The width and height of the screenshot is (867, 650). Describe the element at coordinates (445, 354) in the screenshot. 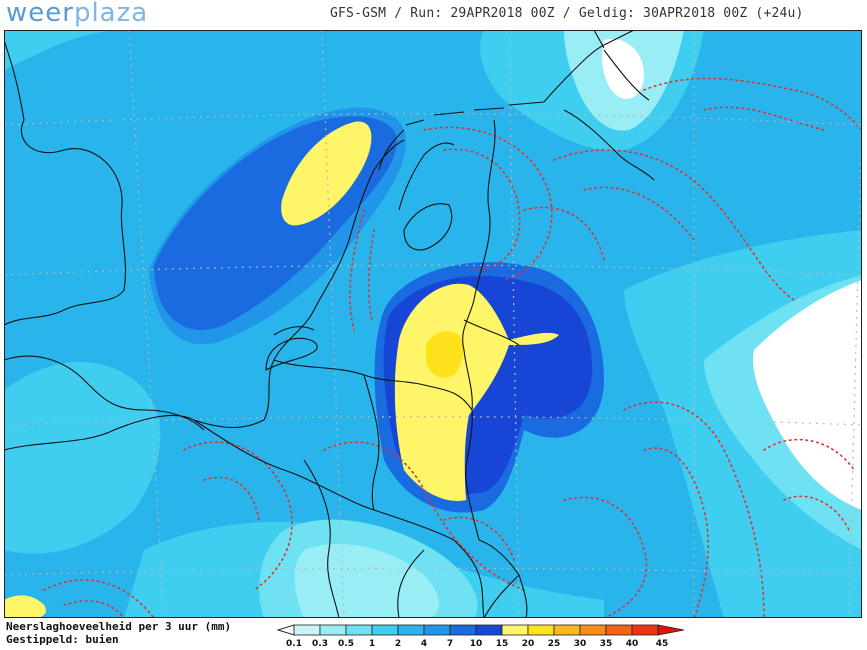

I see `precip-zone-gold-central` at that location.